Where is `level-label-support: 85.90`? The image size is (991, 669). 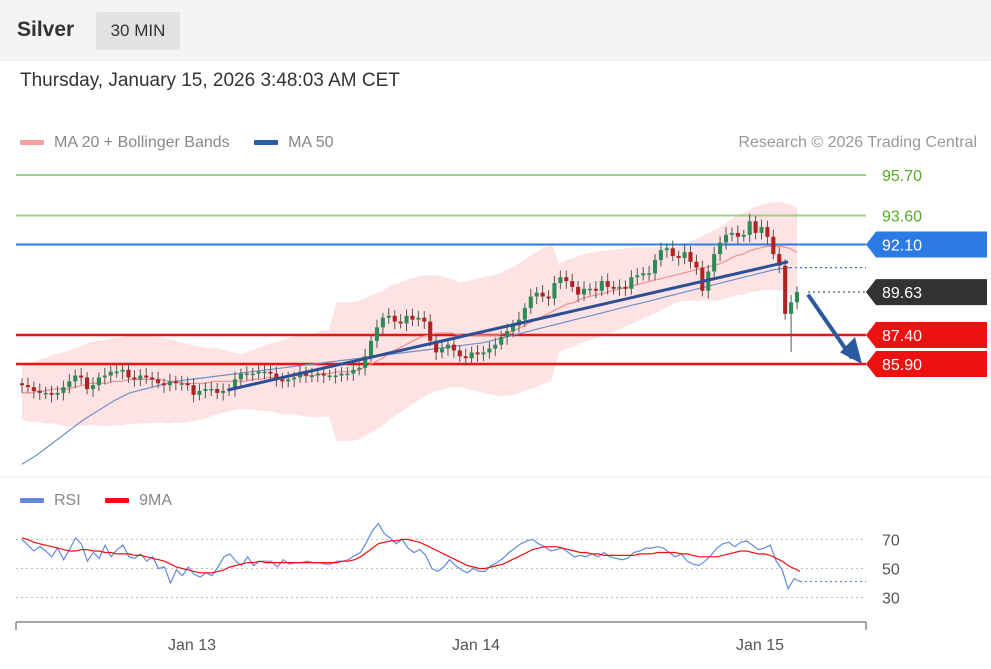
level-label-support: 85.90 is located at coordinates (902, 365).